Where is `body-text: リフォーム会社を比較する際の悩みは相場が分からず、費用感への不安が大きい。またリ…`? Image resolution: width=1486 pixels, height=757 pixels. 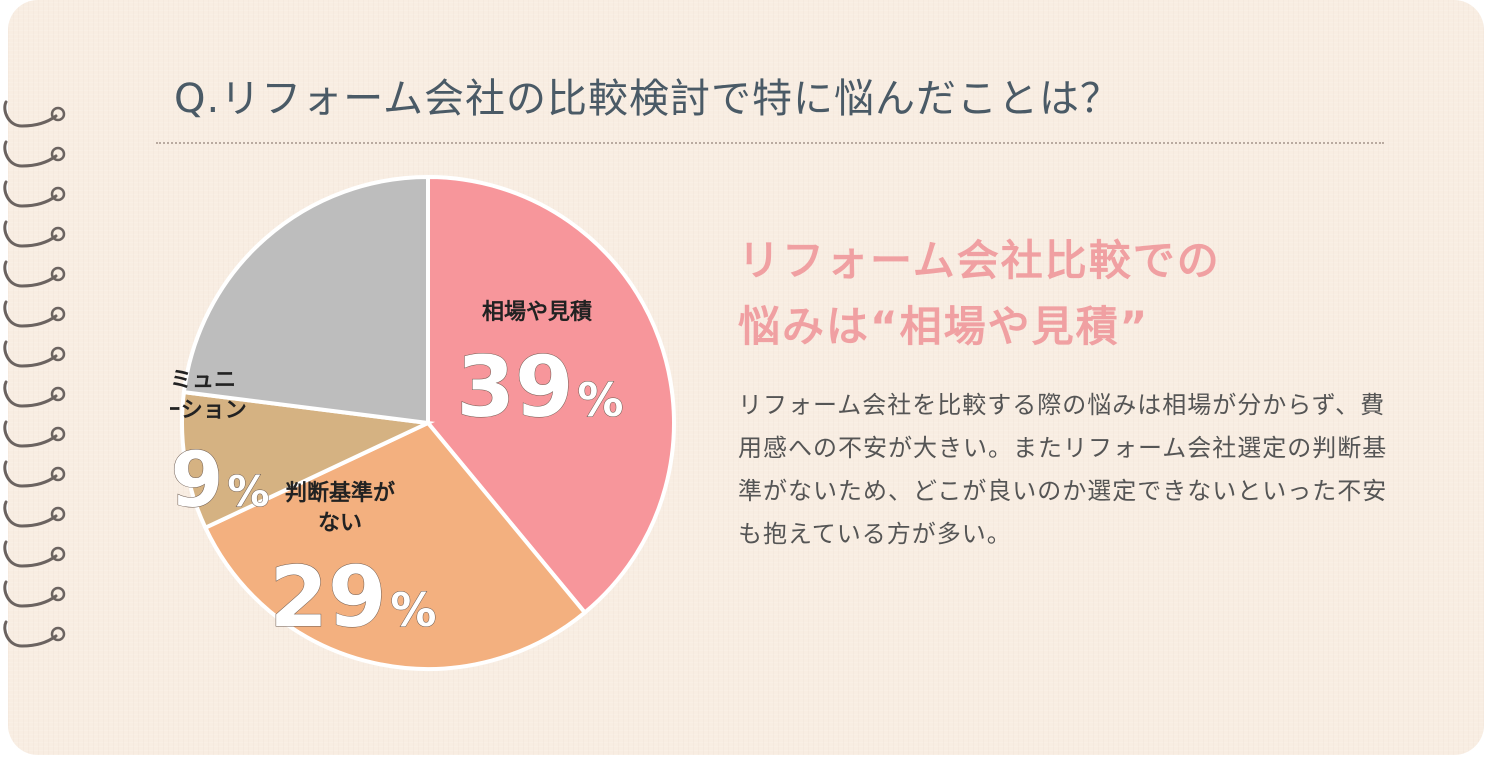 body-text: リフォーム会社を比較する際の悩みは相場が分からず、費用感への不安が大きい。またリ… is located at coordinates (1063, 469).